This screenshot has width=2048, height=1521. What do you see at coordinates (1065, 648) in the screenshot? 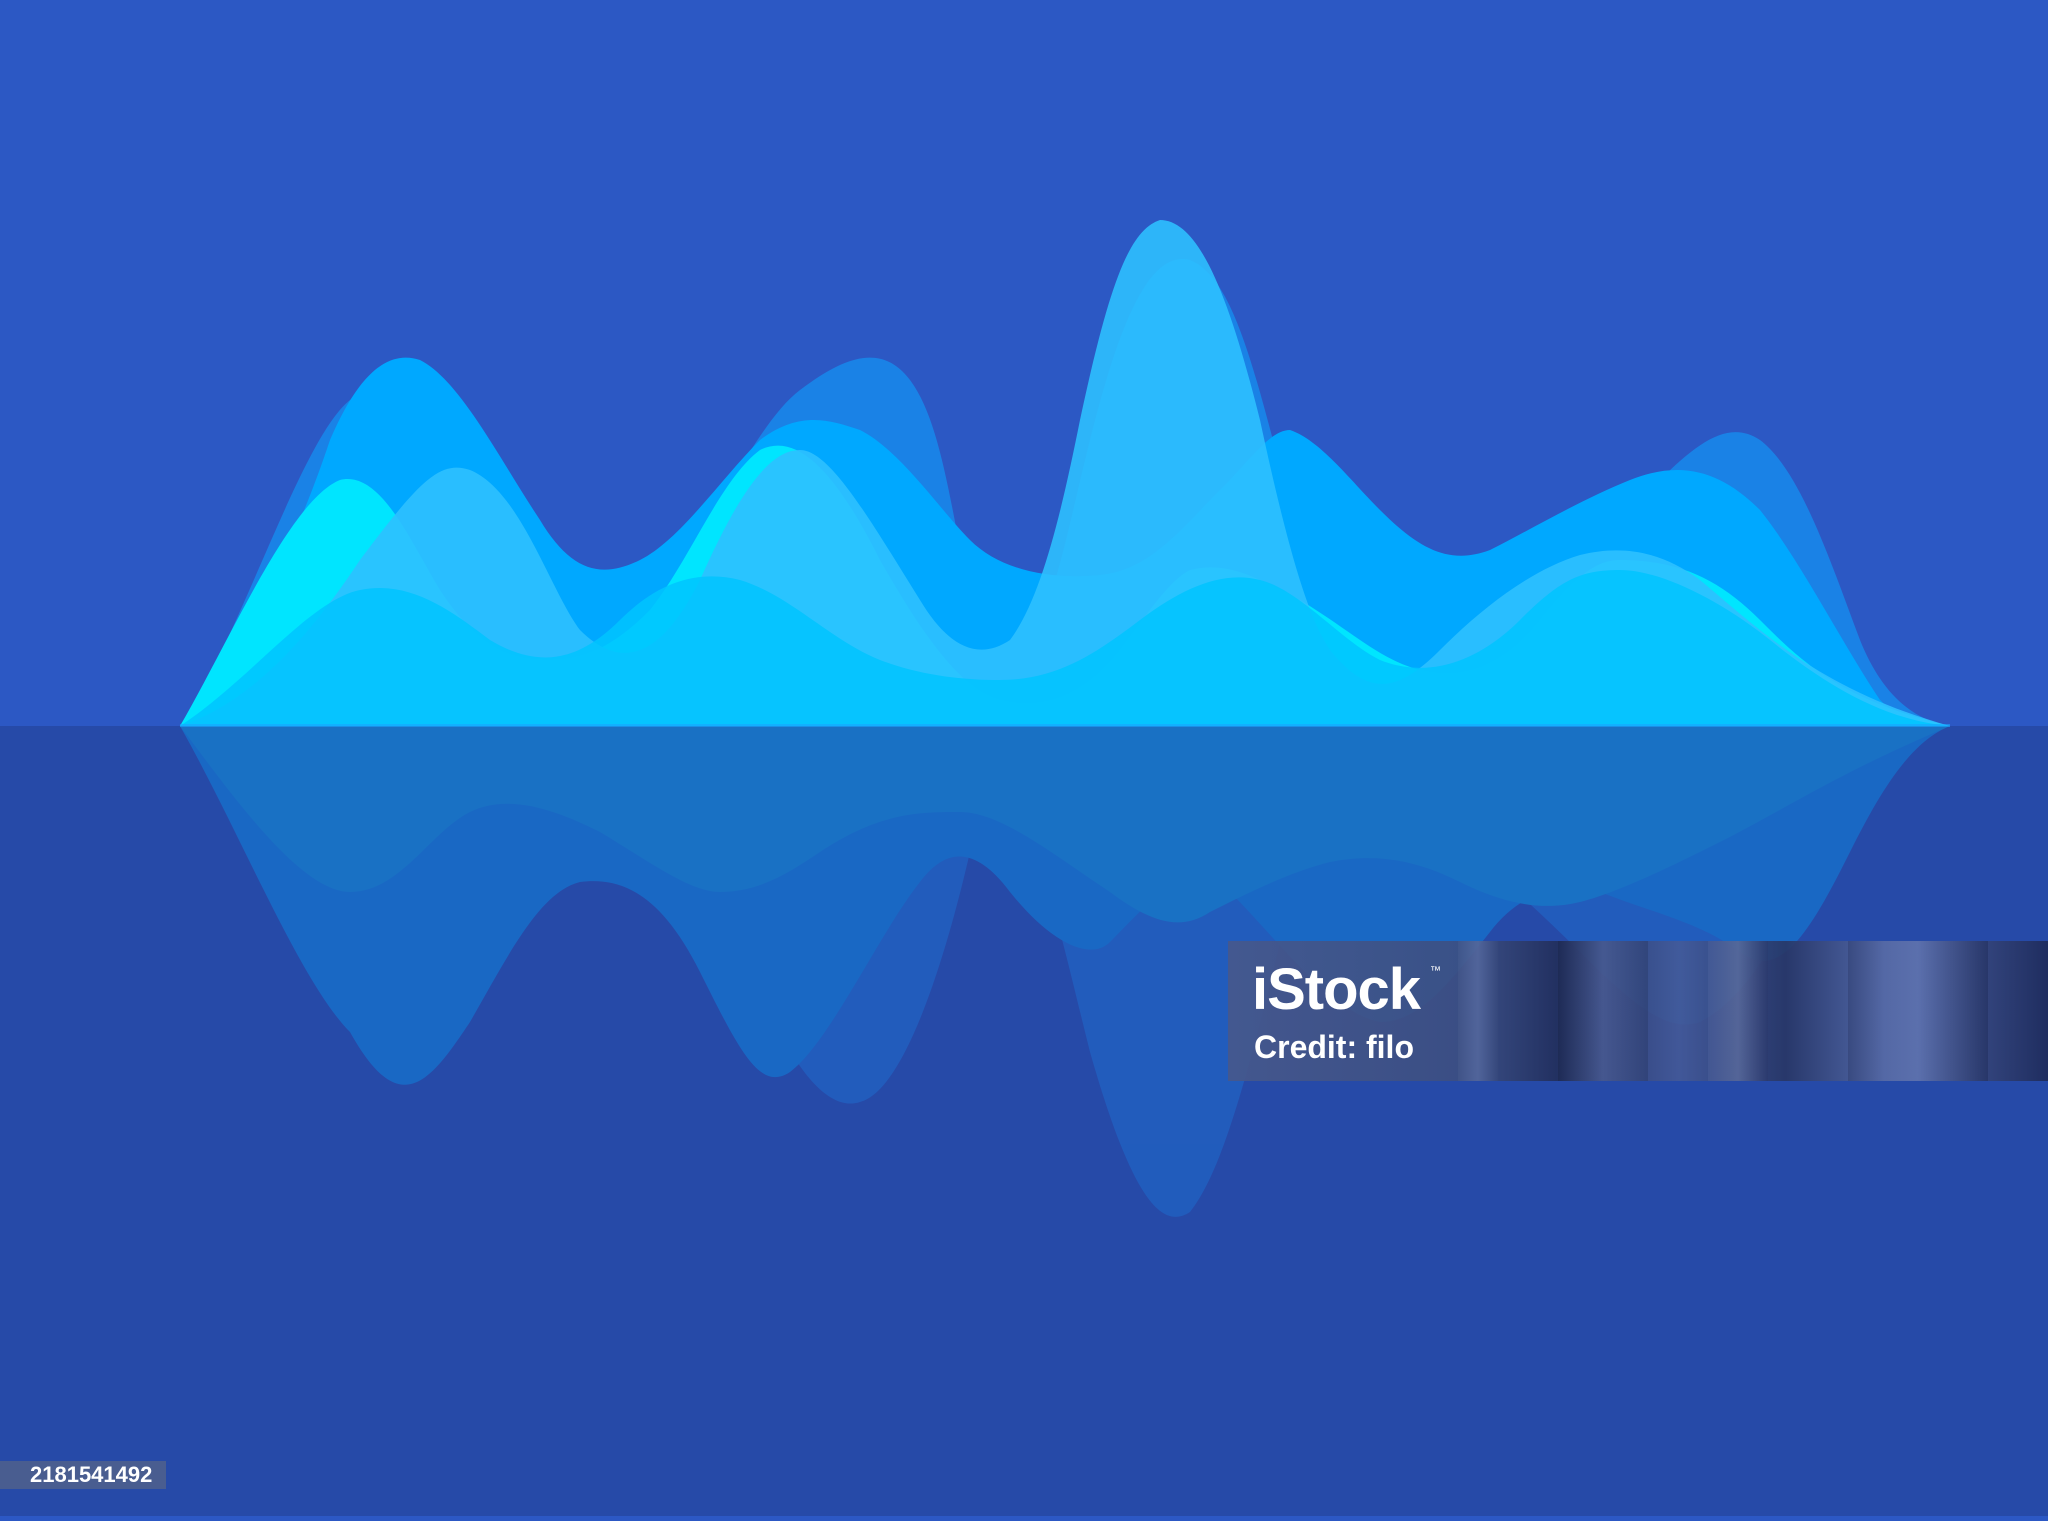
I see `sound-wave-base` at bounding box center [1065, 648].